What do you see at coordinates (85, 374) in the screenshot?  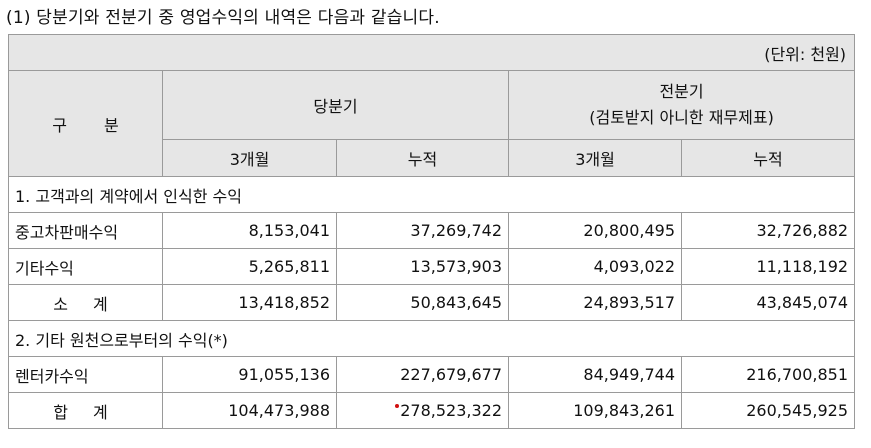 I see `row-label: 렌터카수익` at bounding box center [85, 374].